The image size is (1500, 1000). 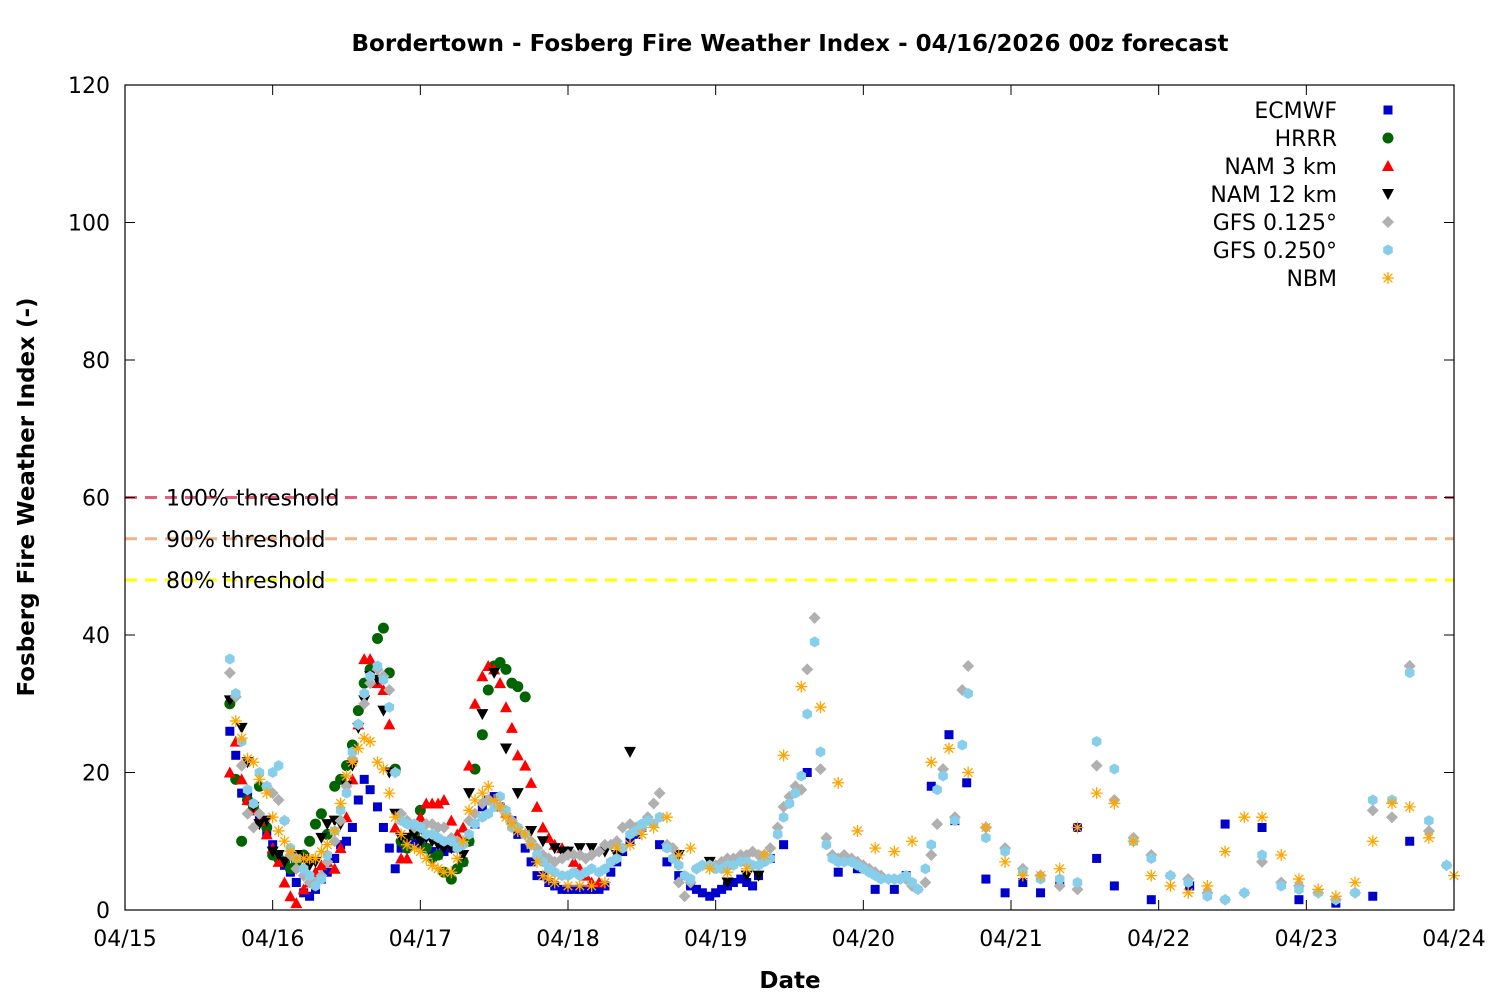 What do you see at coordinates (1306, 139) in the screenshot?
I see `legend-label-hrrr: HRRR` at bounding box center [1306, 139].